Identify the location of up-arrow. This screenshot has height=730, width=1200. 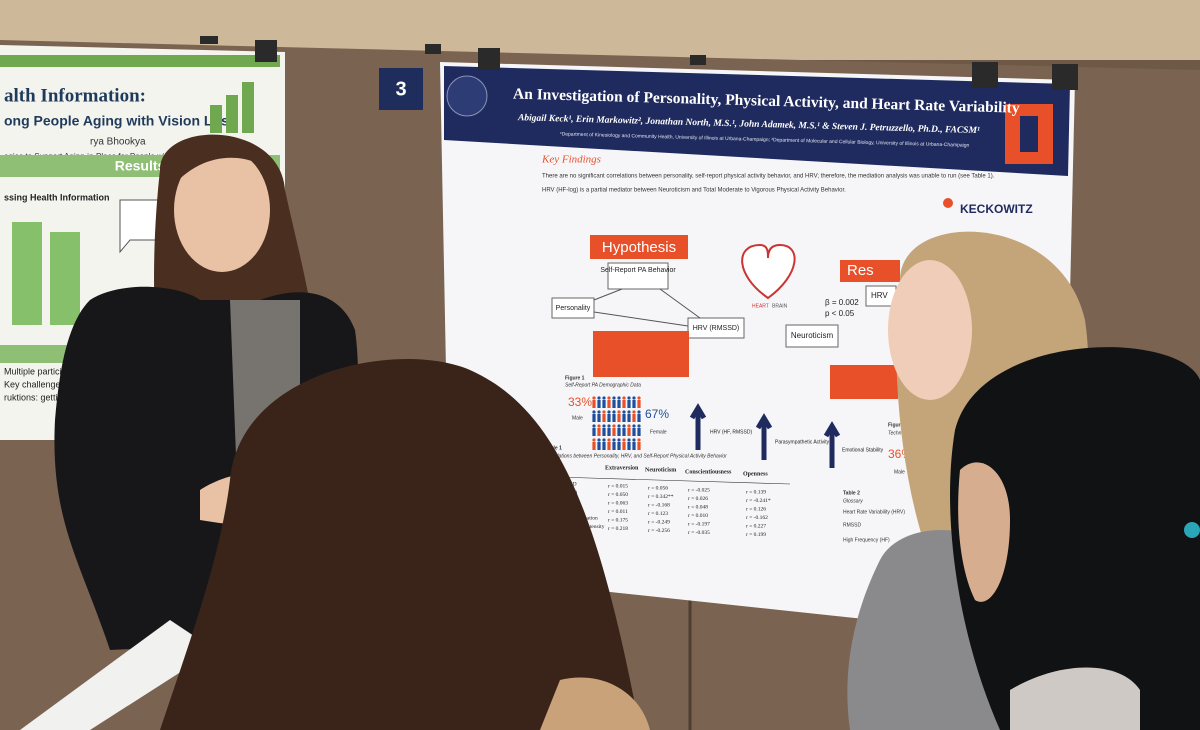
(832, 444).